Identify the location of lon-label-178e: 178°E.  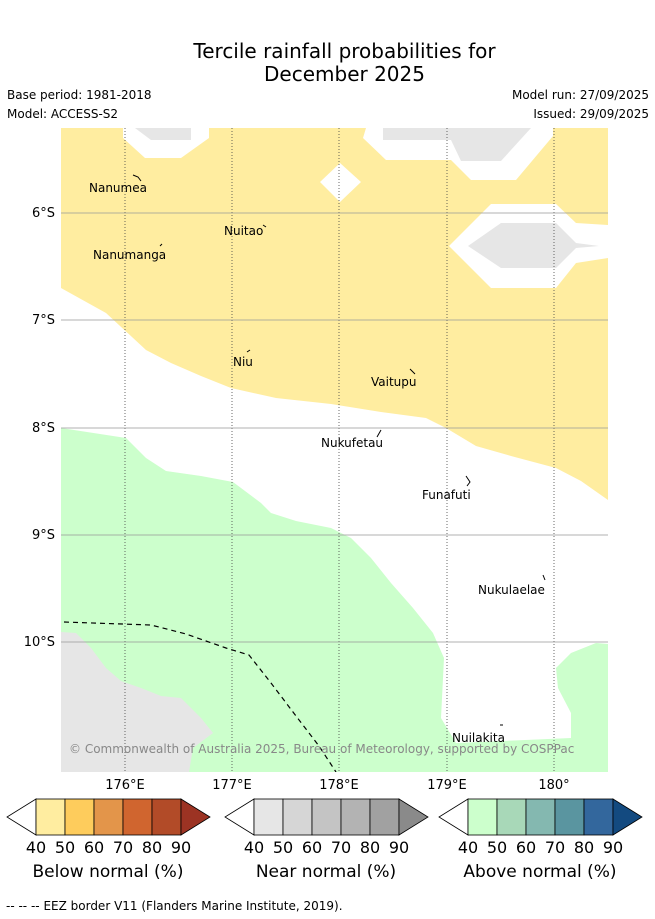
(339, 785).